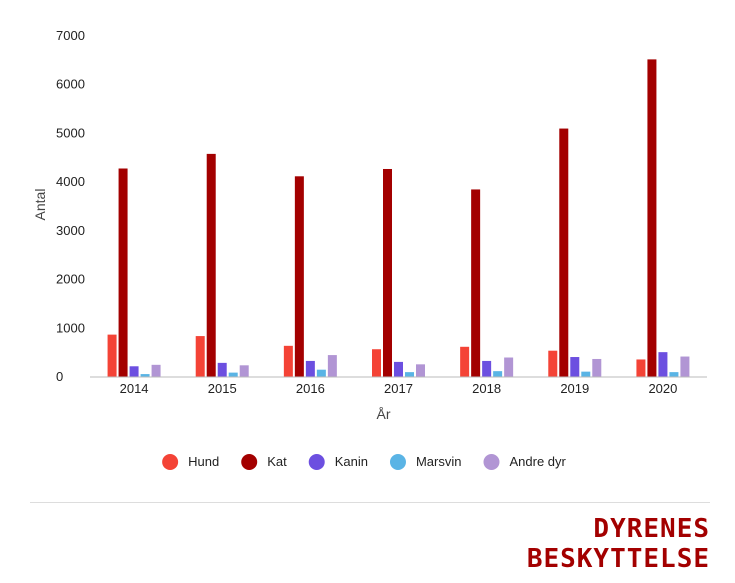 The height and width of the screenshot is (583, 735). What do you see at coordinates (663, 364) in the screenshot?
I see `bar-kanin-2020` at bounding box center [663, 364].